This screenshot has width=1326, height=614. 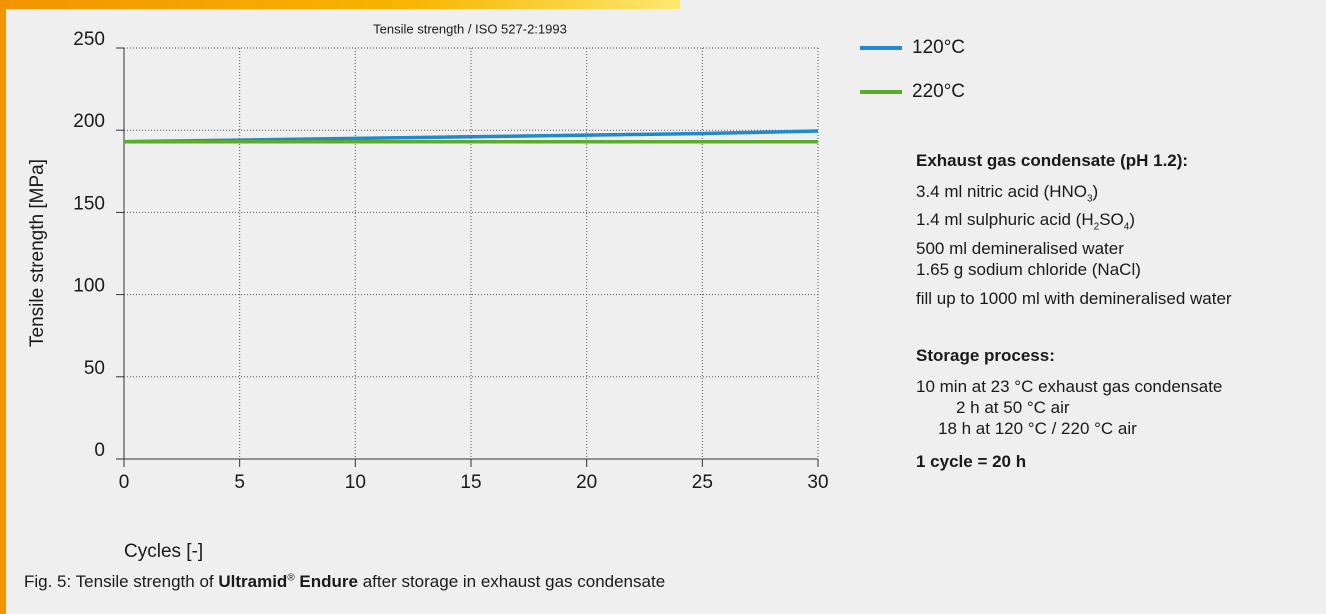 What do you see at coordinates (99, 450) in the screenshot?
I see `y-tick-label: 0` at bounding box center [99, 450].